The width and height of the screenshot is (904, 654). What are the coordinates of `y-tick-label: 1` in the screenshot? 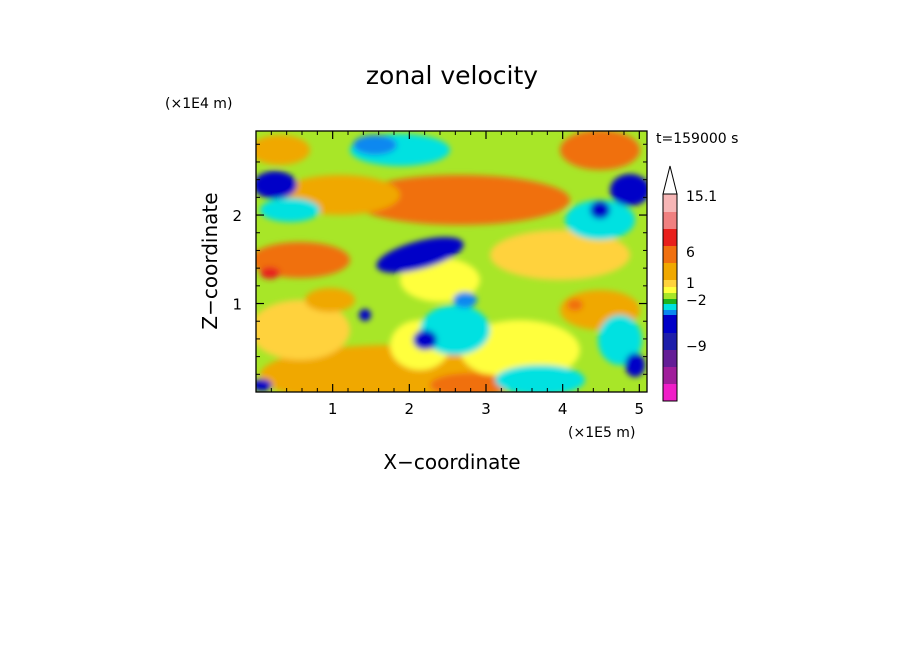 It's located at (237, 305).